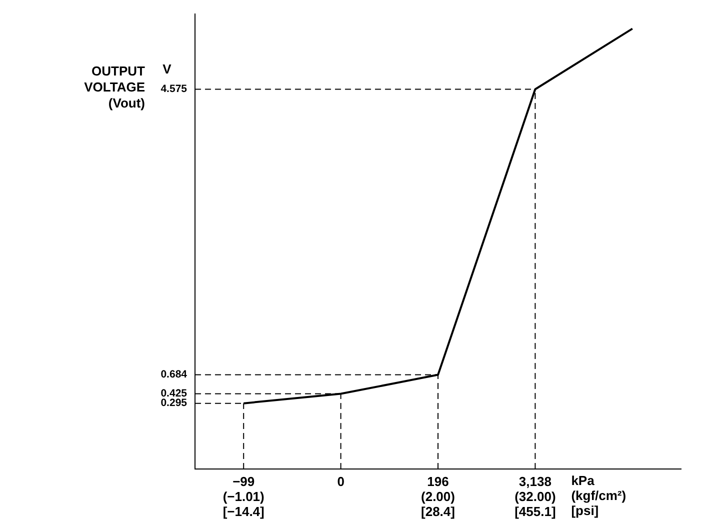 This screenshot has height=531, width=721. I want to click on x-tick-label: 3,138 (32.00) [455.1], so click(535, 496).